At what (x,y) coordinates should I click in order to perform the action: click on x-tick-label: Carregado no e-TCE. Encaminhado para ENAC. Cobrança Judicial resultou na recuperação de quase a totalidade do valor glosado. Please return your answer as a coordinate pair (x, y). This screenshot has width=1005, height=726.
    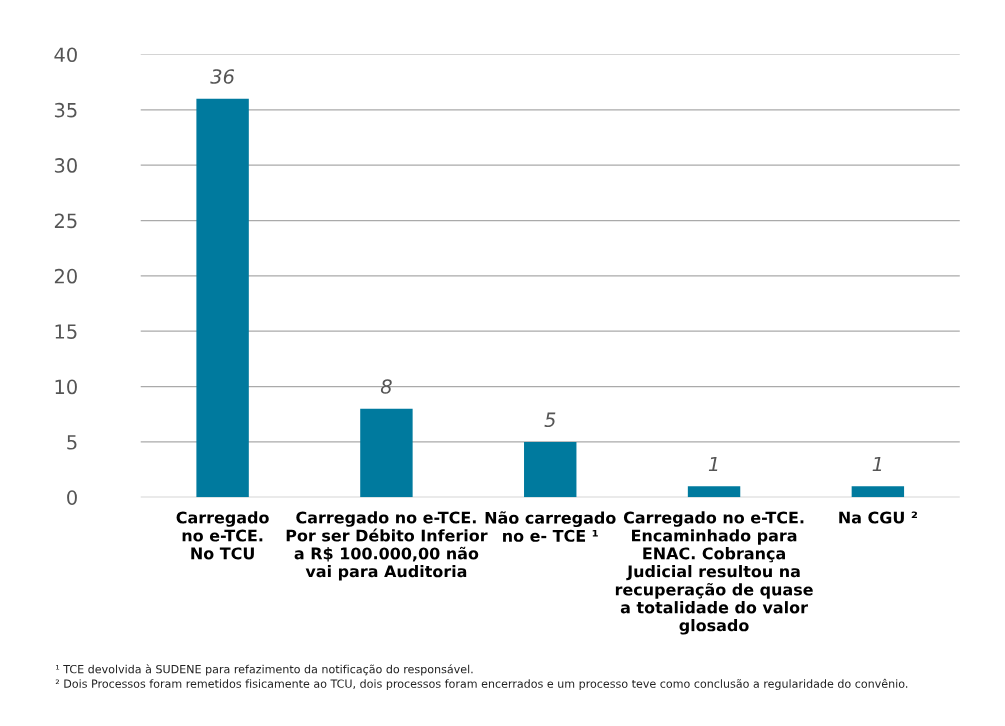
    Looking at the image, I should click on (714, 573).